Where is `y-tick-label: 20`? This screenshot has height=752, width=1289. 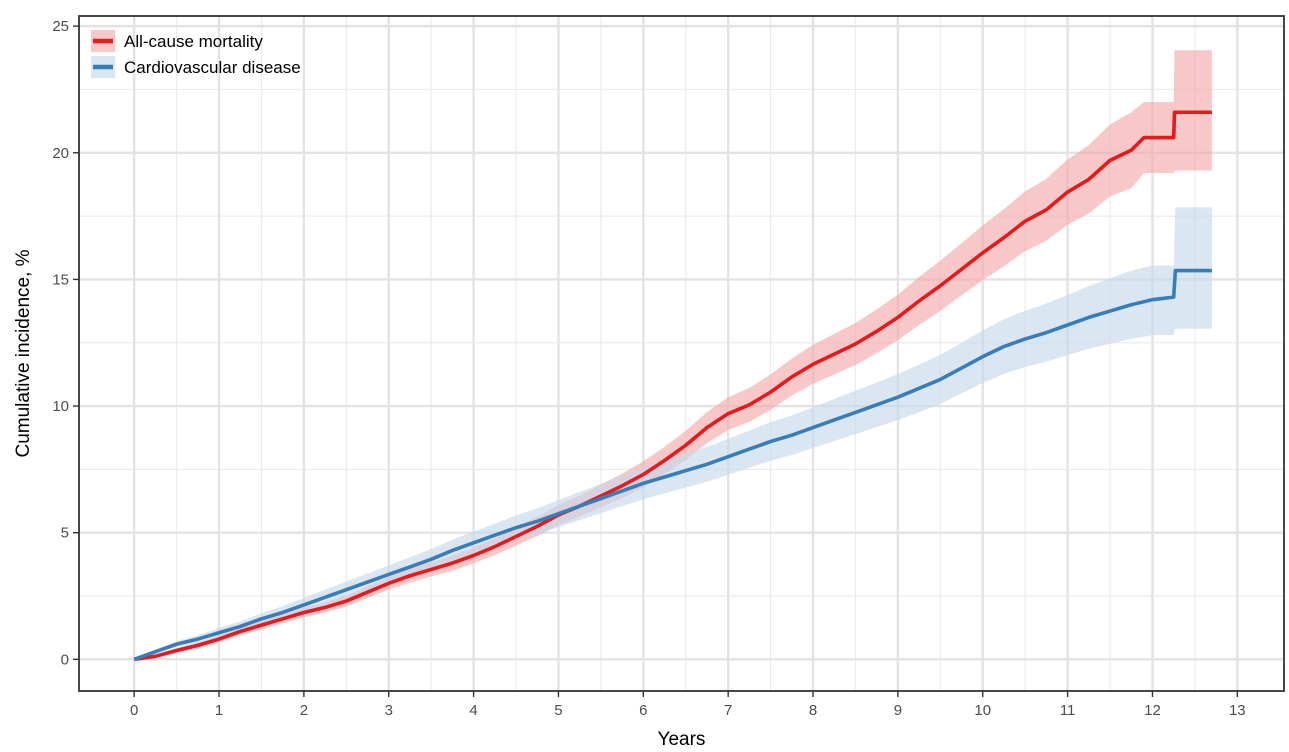 y-tick-label: 20 is located at coordinates (60, 153).